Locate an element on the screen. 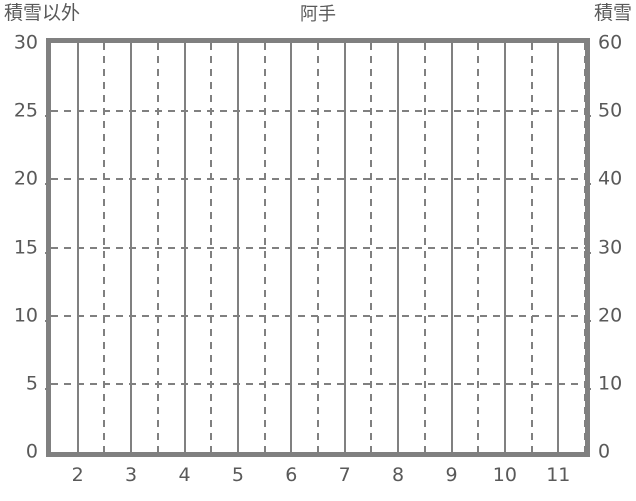  x-axis-tick-label: 10 is located at coordinates (504, 475).